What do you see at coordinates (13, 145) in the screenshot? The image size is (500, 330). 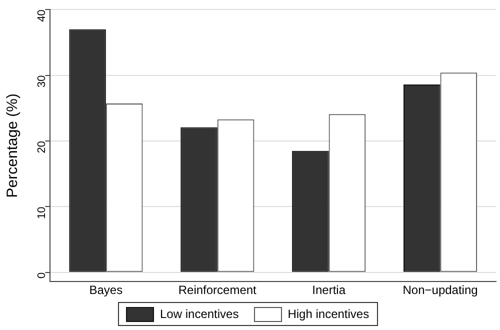 I see `y-axis-title: Percentage (%)` at bounding box center [13, 145].